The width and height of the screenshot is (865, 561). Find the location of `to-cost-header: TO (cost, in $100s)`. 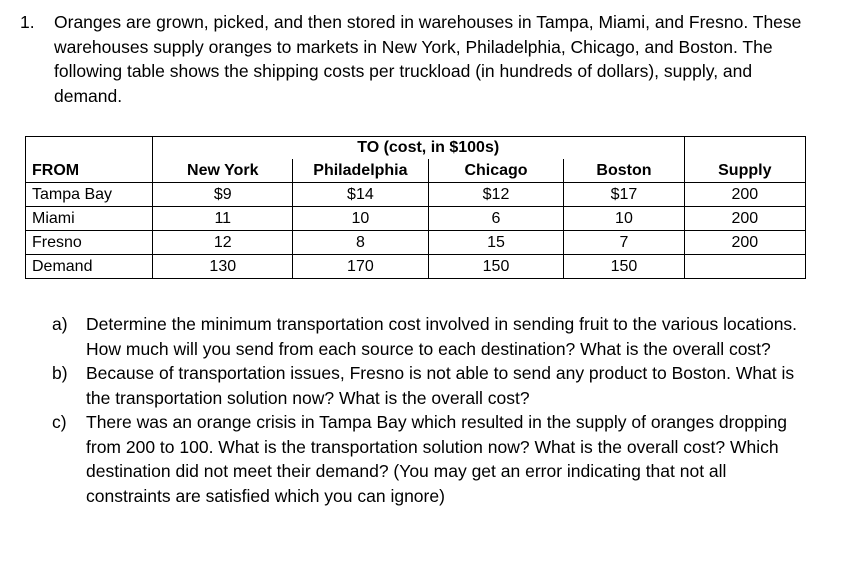

to-cost-header: TO (cost, in $100s) is located at coordinates (428, 147).